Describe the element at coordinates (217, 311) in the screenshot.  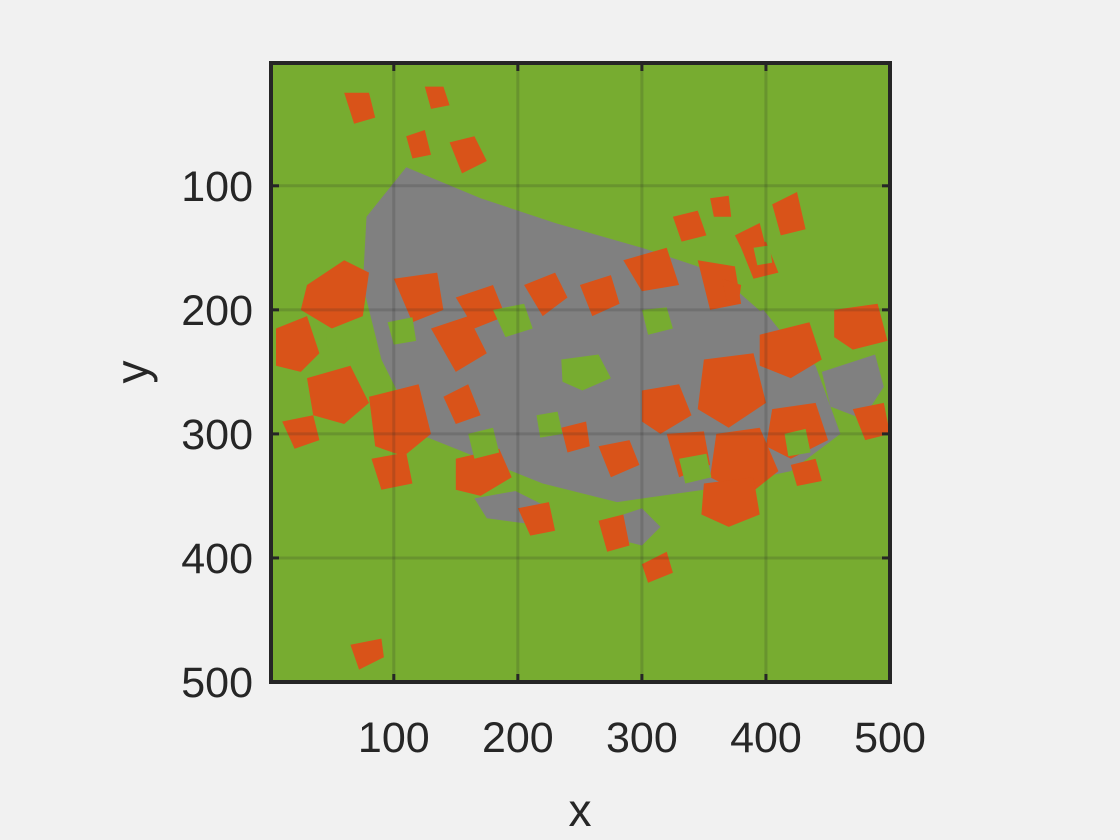
I see `y-tick-label-200: 200` at that location.